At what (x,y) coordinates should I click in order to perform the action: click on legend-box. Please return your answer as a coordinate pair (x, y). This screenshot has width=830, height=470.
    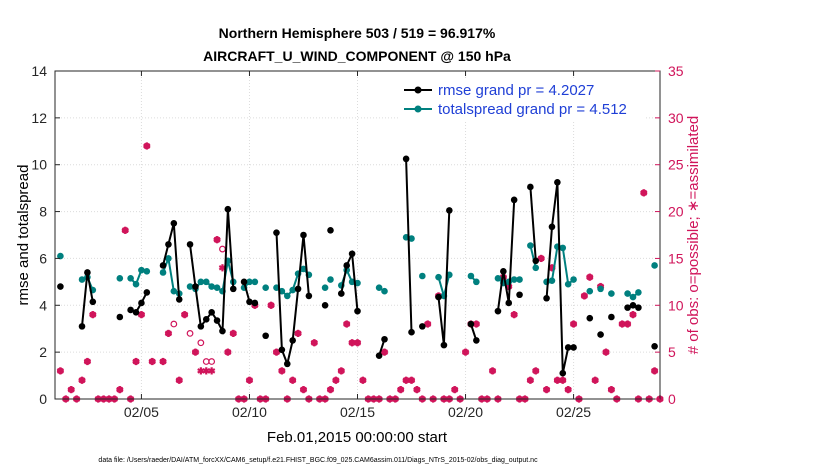
    Looking at the image, I should click on (522, 99).